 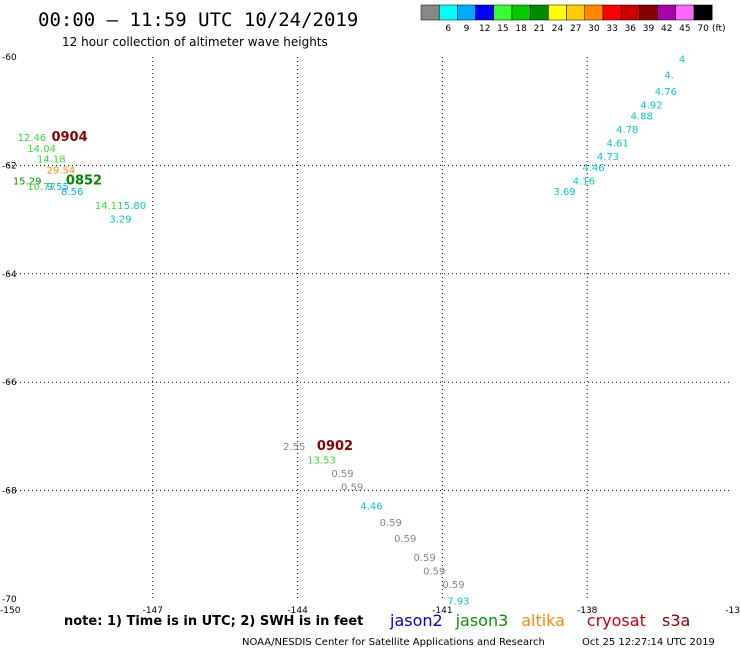 What do you see at coordinates (198, 20) in the screenshot?
I see `chart-title: 00:00 – 11:59 UTC 10/24/2019` at bounding box center [198, 20].